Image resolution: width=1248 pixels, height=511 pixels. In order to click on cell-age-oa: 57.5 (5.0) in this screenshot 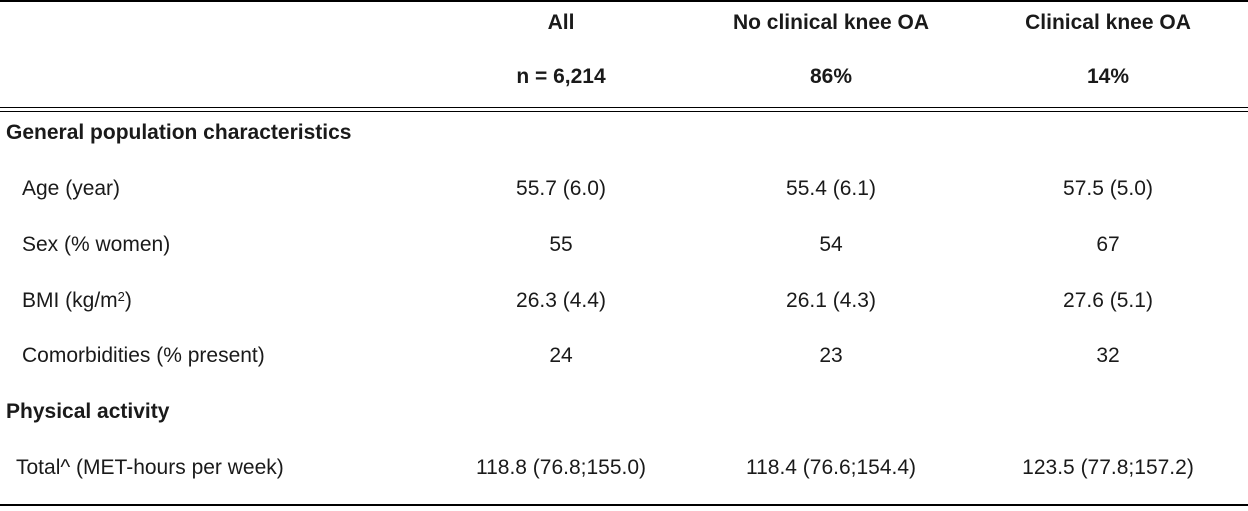, I will do `click(1108, 188)`.